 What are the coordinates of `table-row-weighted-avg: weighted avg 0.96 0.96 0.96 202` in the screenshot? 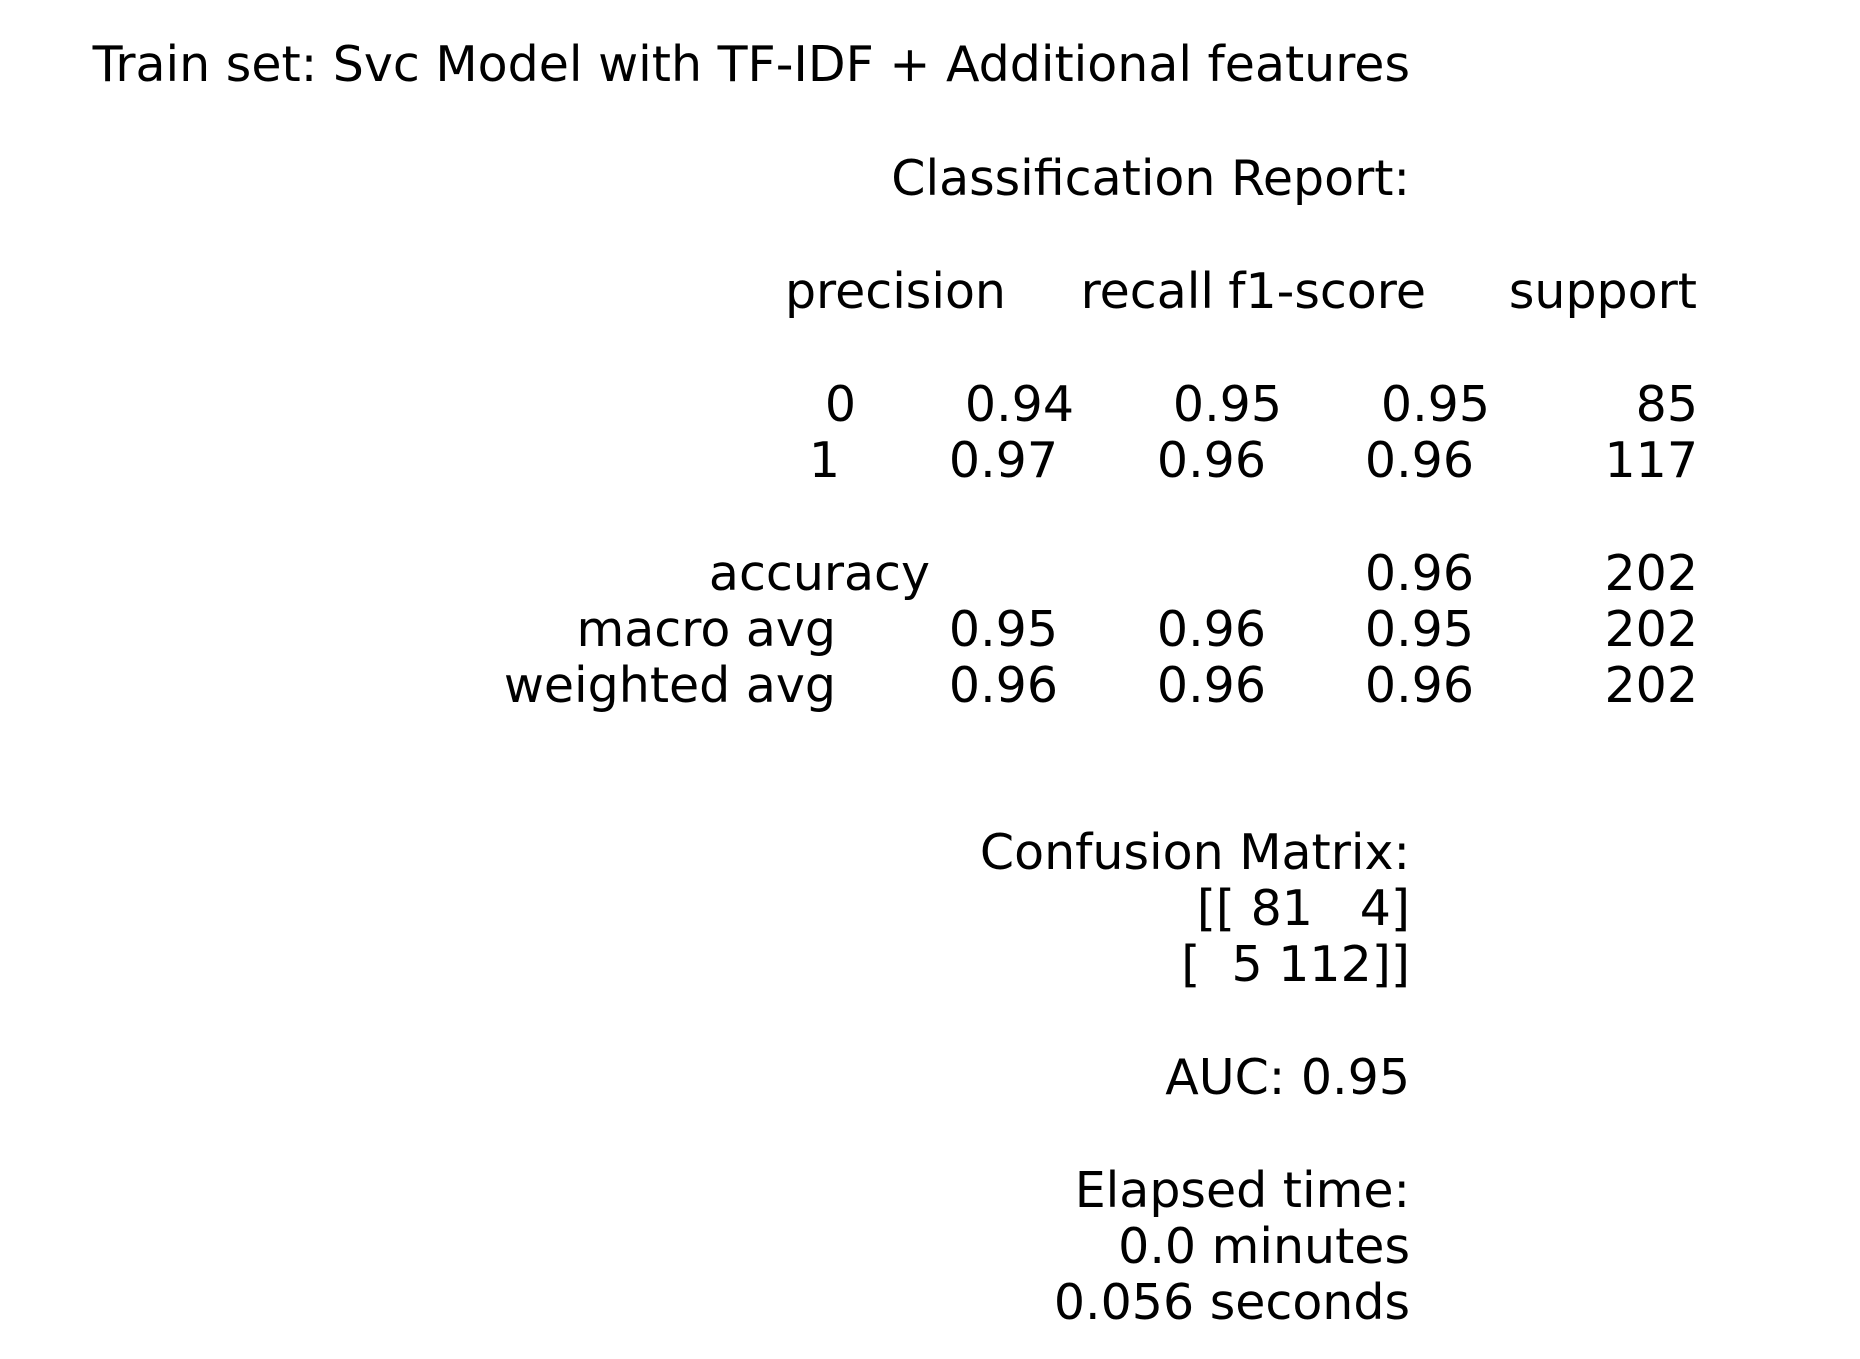 It's located at (930, 685).